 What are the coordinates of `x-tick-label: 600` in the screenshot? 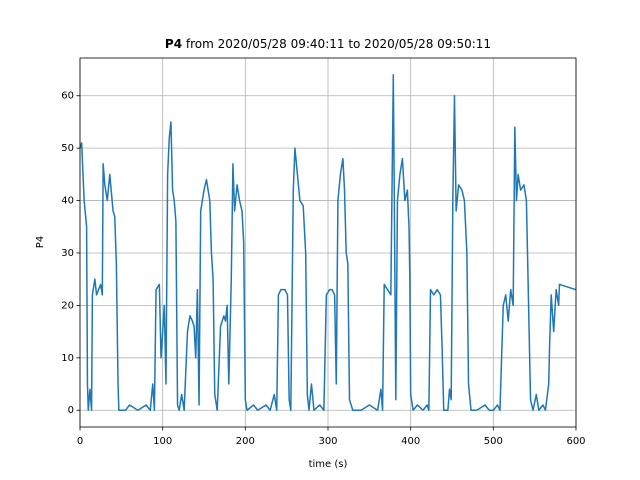 It's located at (575, 441).